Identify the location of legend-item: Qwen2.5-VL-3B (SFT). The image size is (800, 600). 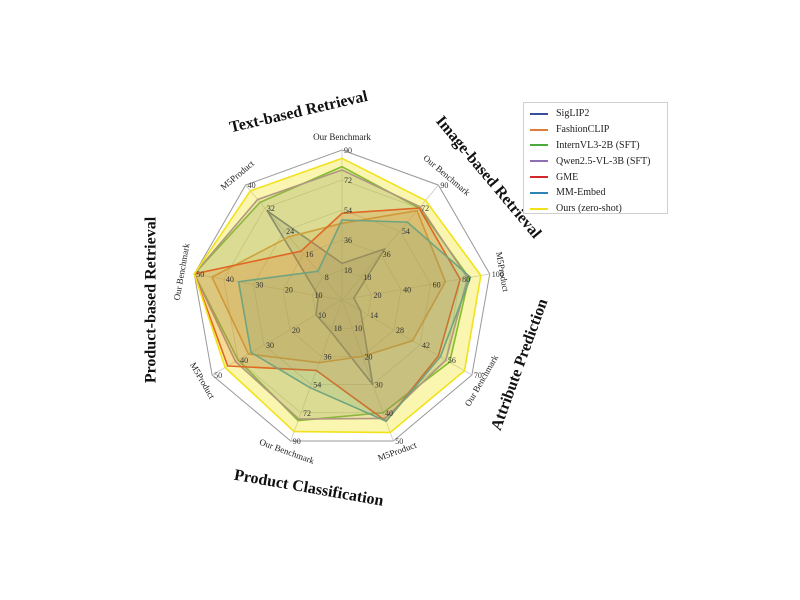
(595, 161).